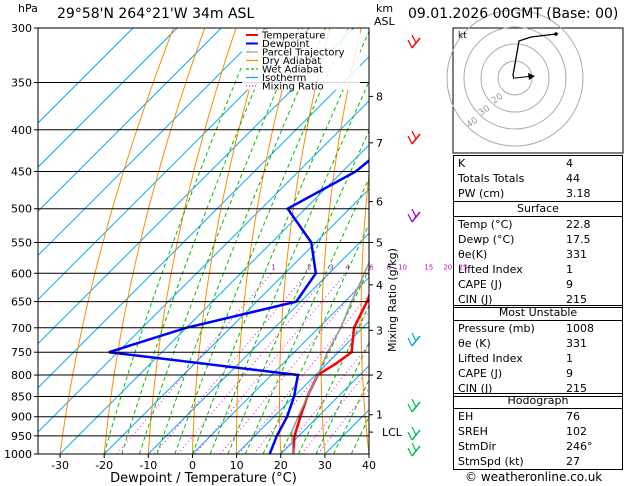 The width and height of the screenshot is (629, 486). I want to click on mixing-ratio-label: 6, so click(371, 267).